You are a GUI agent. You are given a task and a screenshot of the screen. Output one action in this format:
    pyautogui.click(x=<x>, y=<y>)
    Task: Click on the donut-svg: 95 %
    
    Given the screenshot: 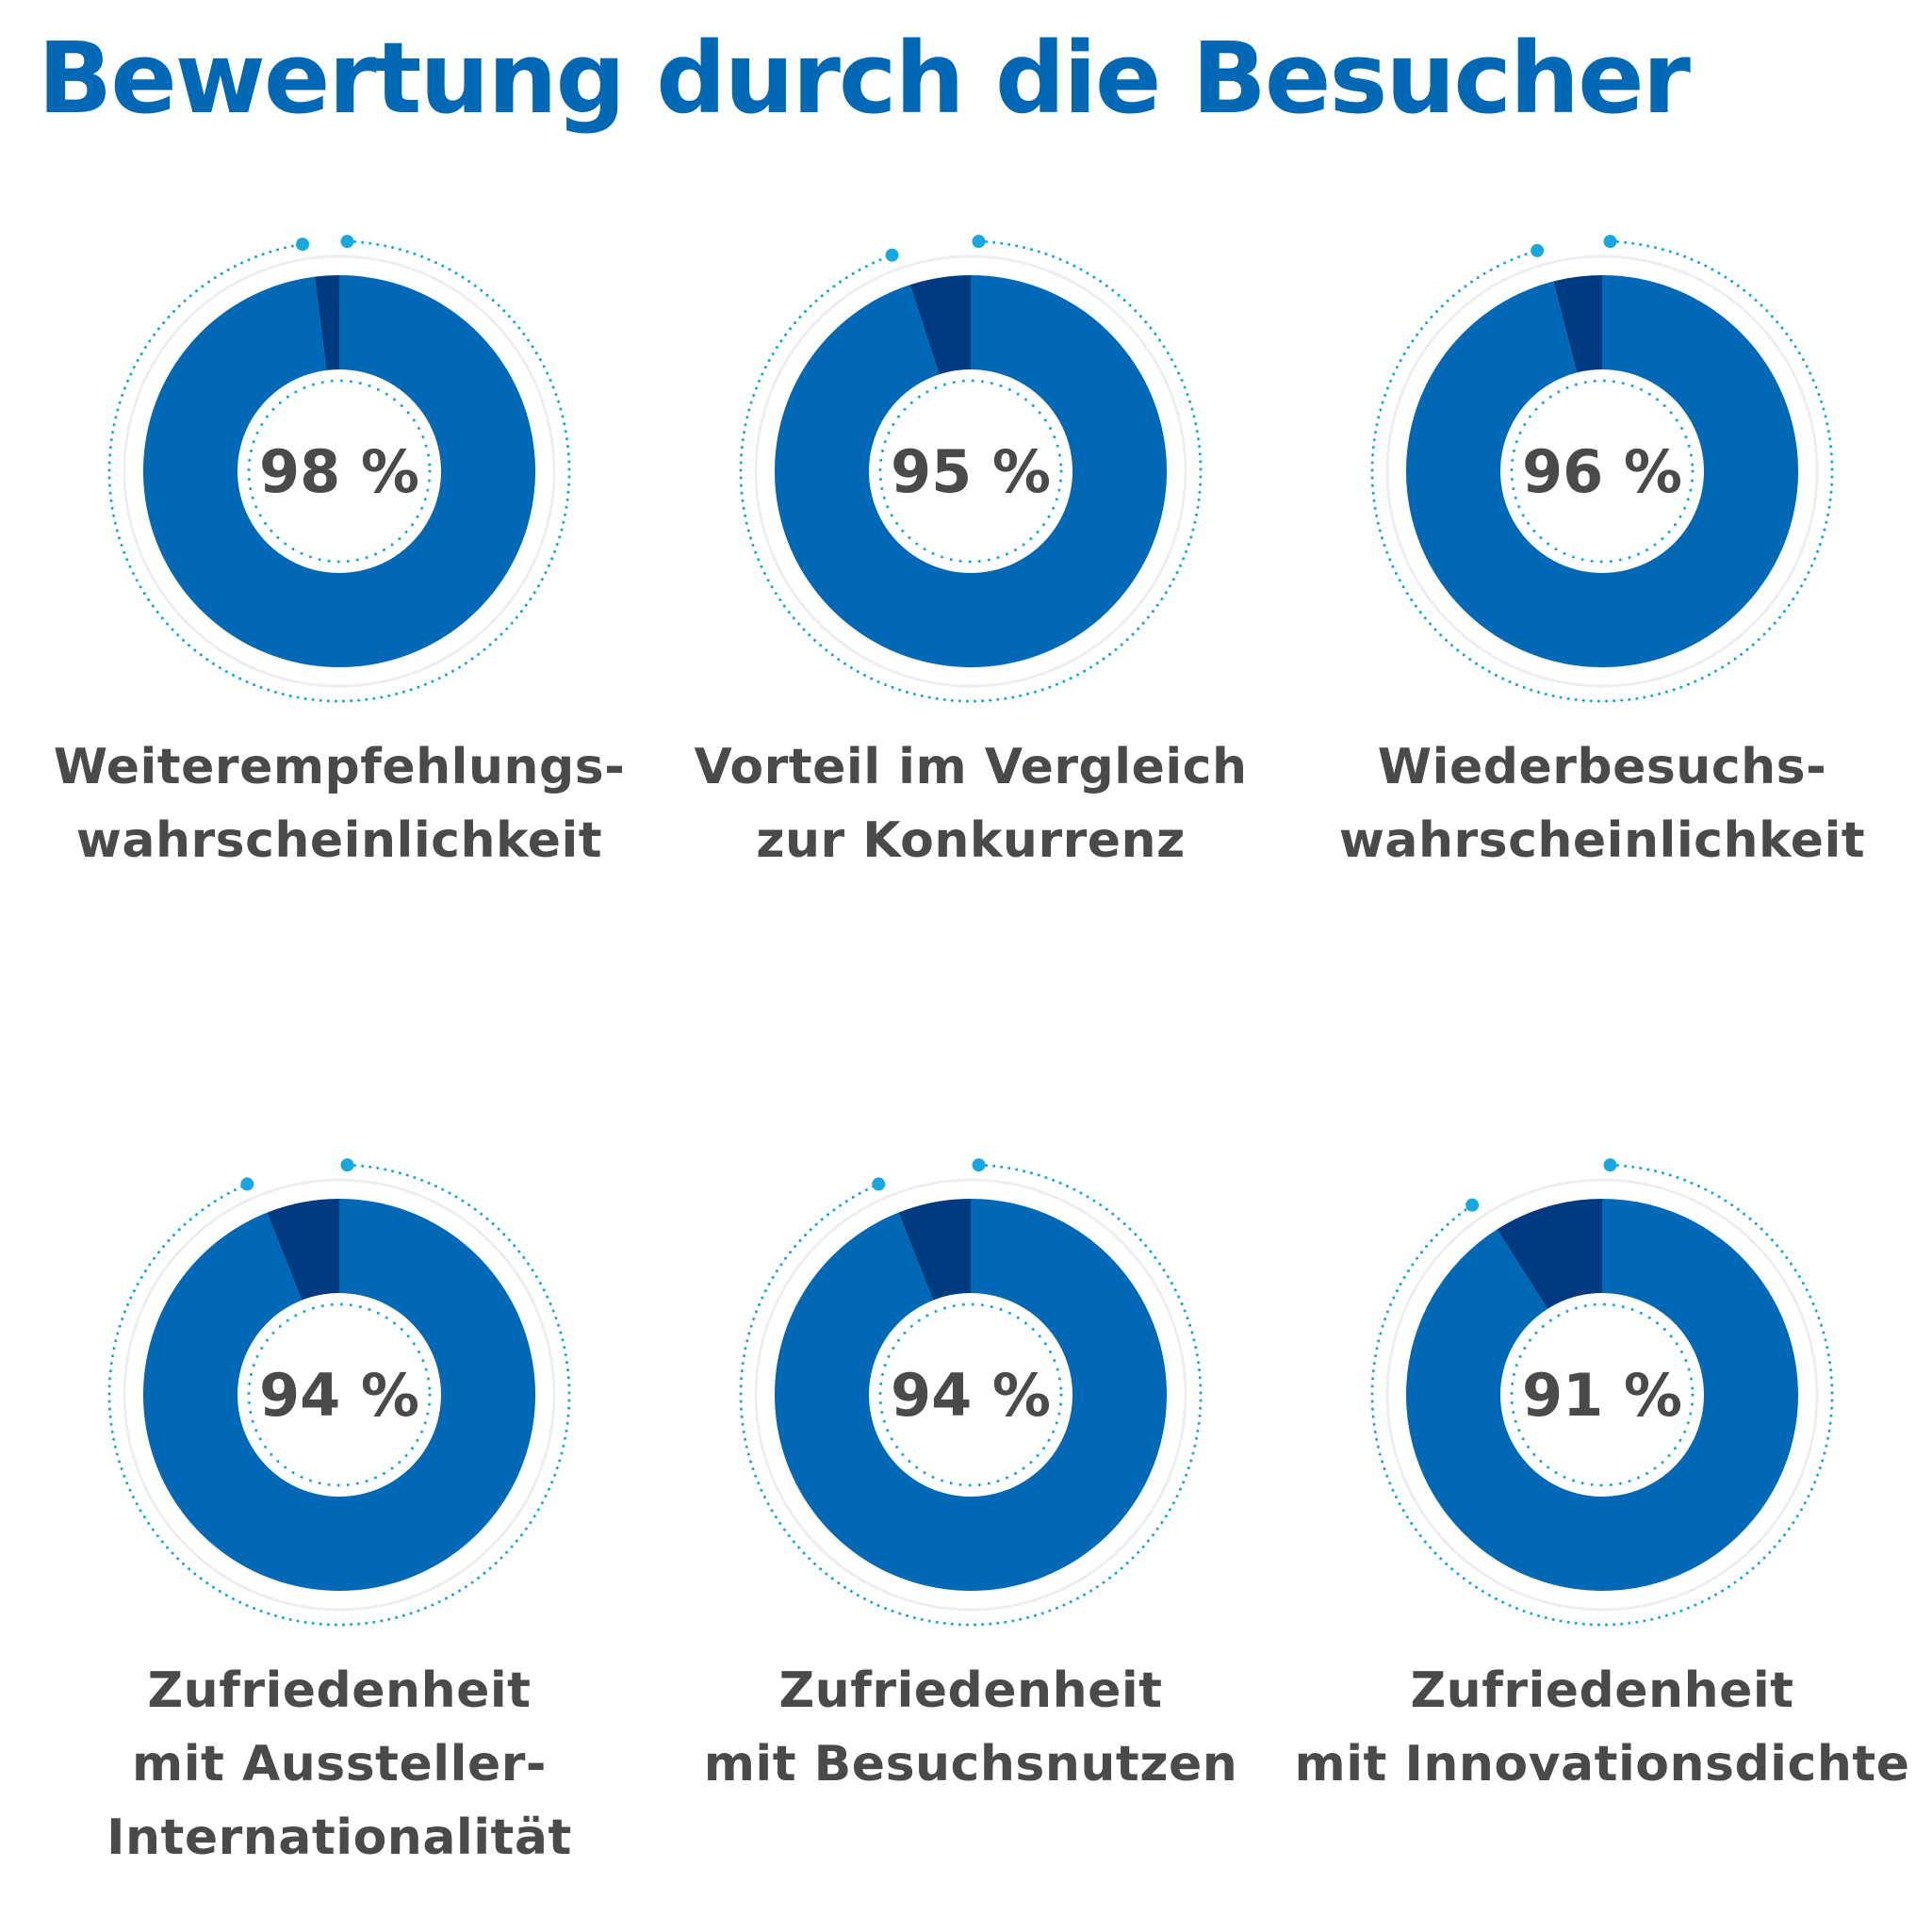 What is the action you would take?
    pyautogui.click(x=971, y=469)
    